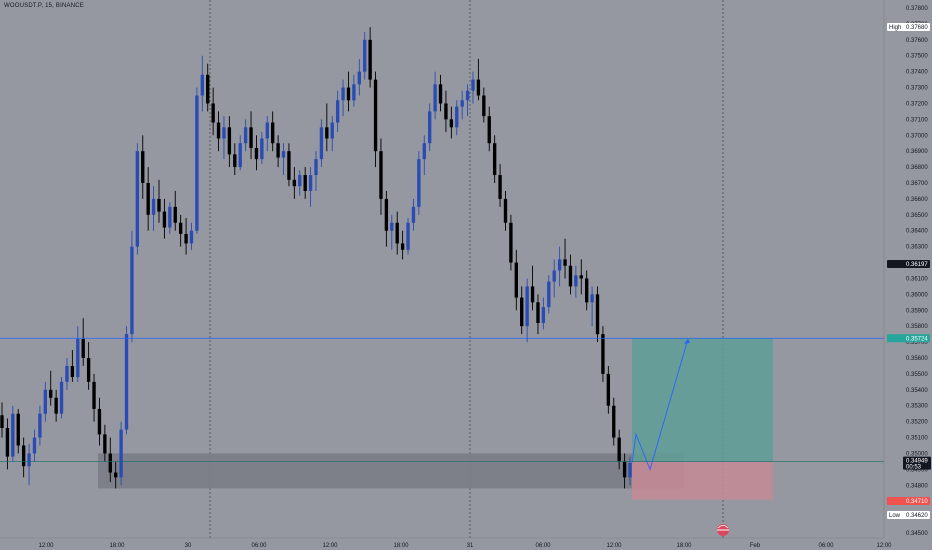 Image resolution: width=932 pixels, height=550 pixels. I want to click on price-tick-label: 0.36300, so click(917, 248).